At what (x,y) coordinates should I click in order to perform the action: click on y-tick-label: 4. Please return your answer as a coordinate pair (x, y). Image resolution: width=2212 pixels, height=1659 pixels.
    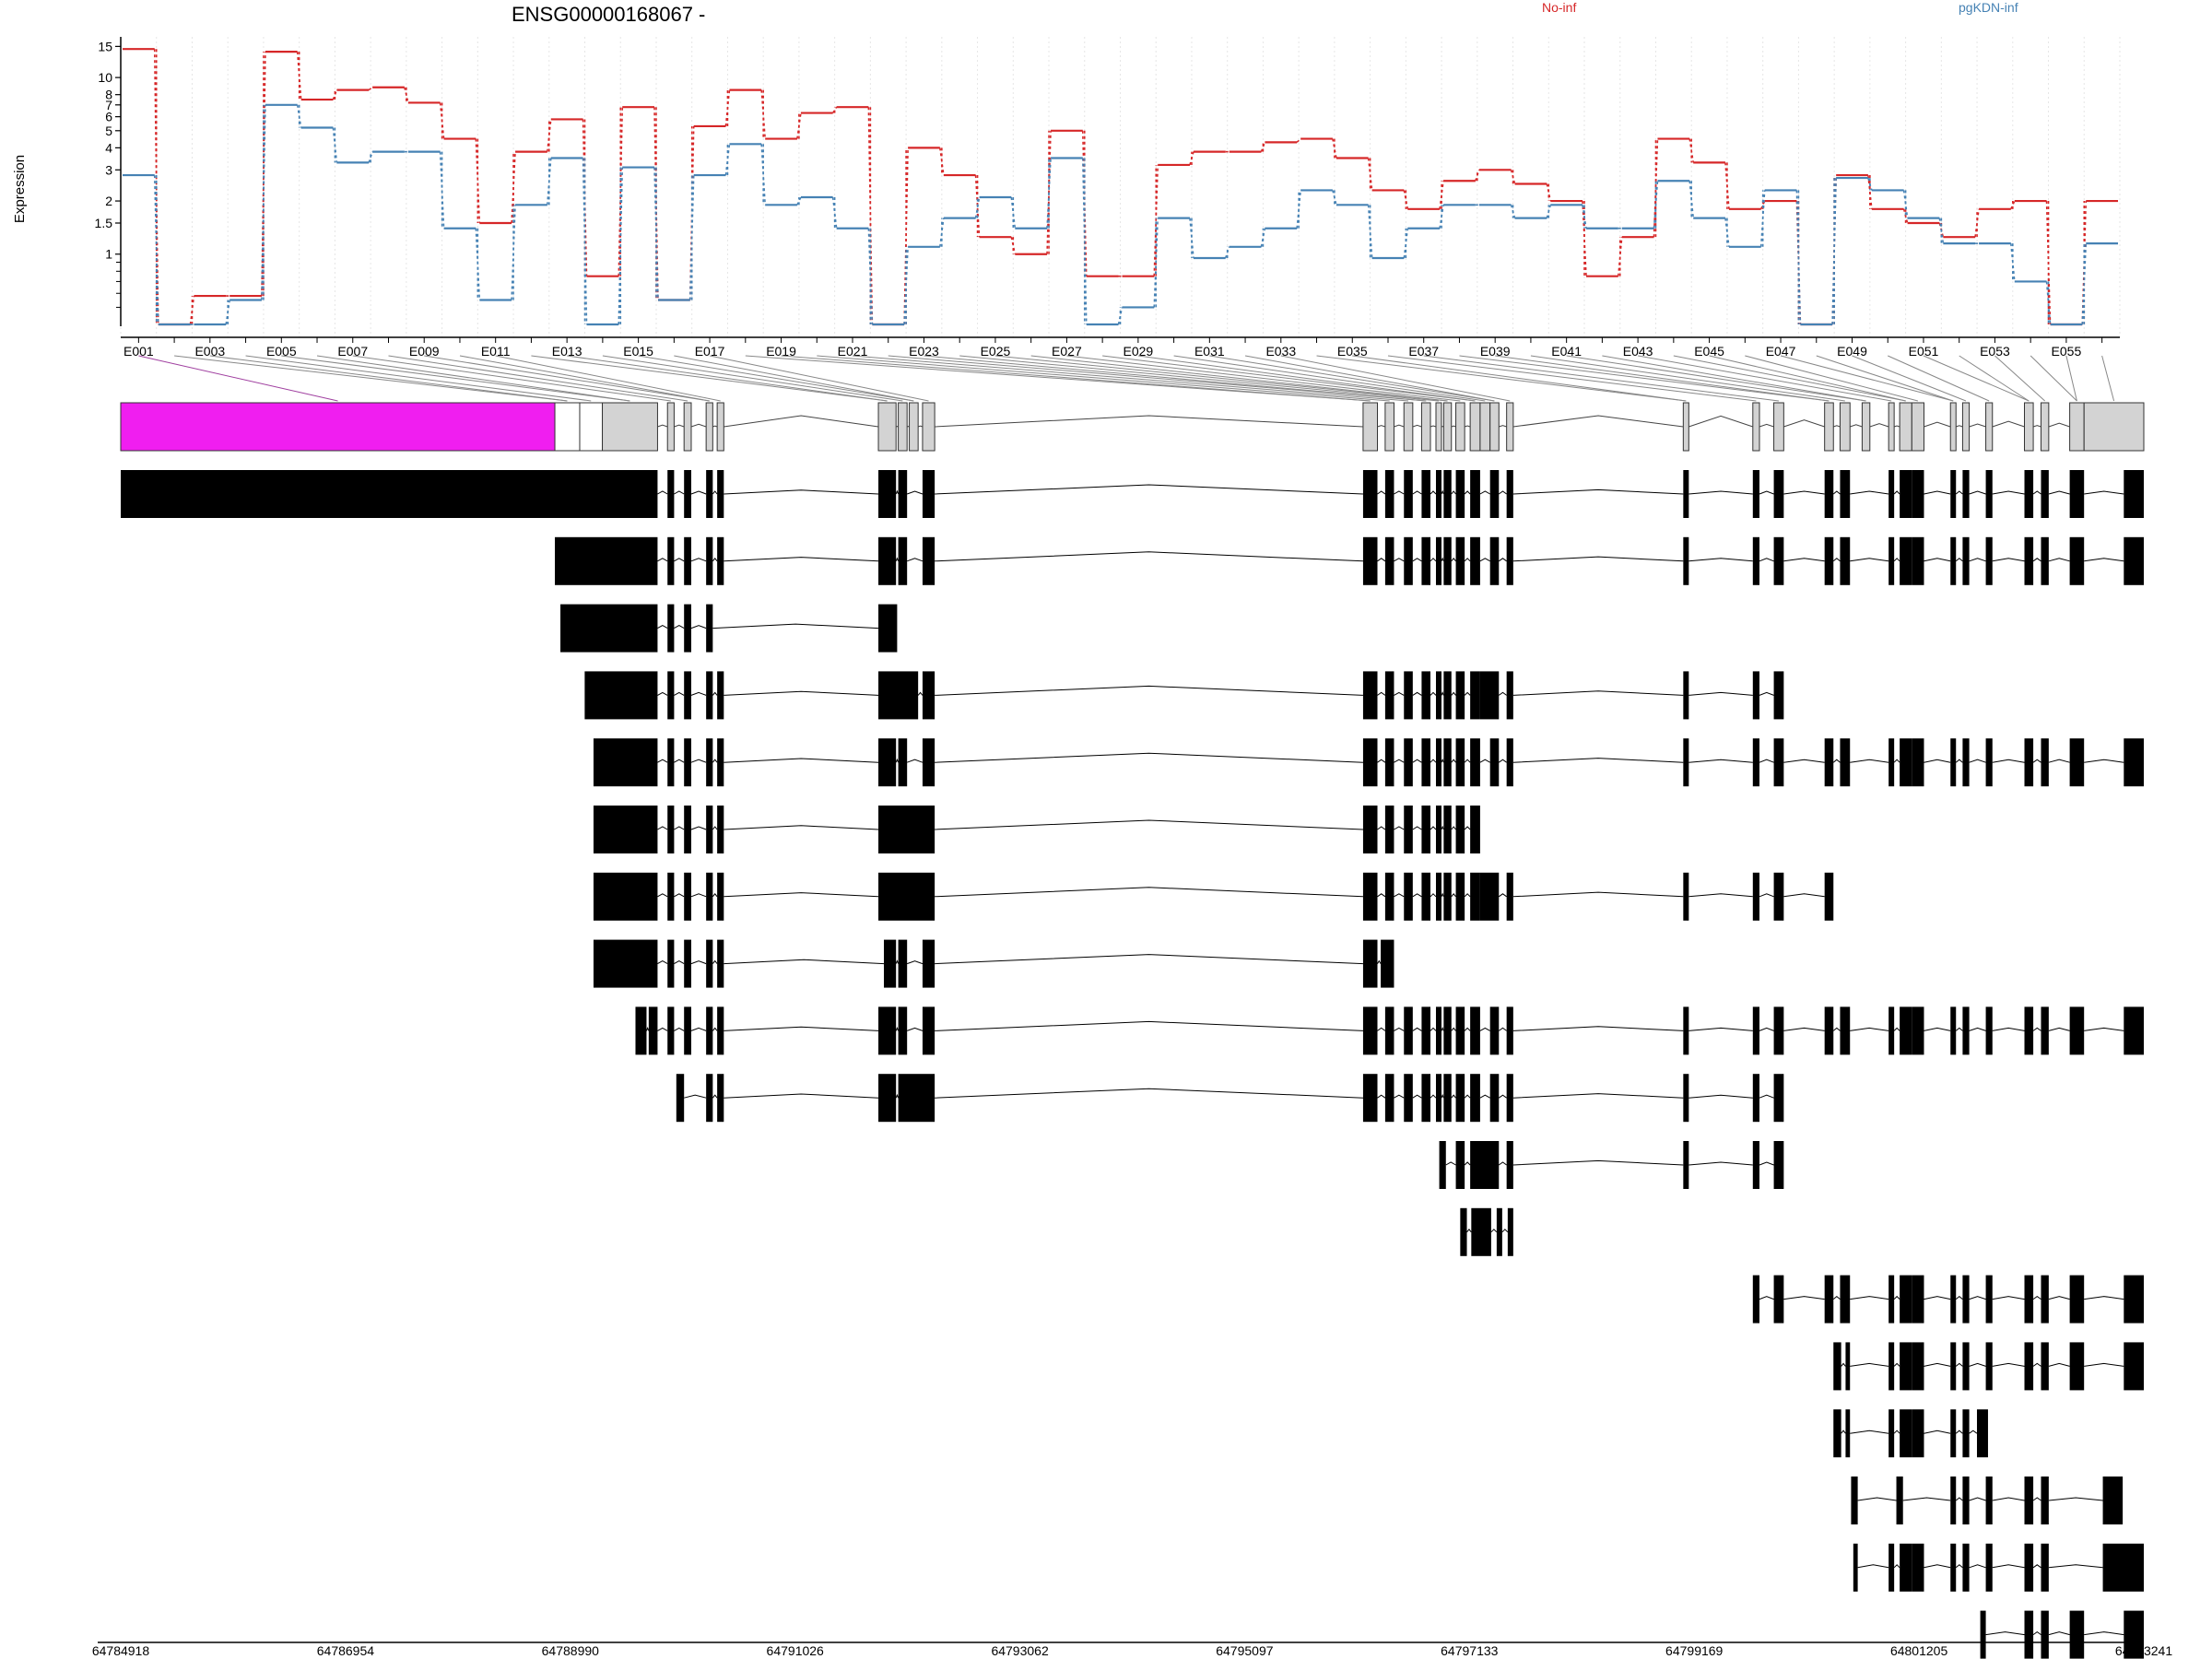
    Looking at the image, I should click on (108, 147).